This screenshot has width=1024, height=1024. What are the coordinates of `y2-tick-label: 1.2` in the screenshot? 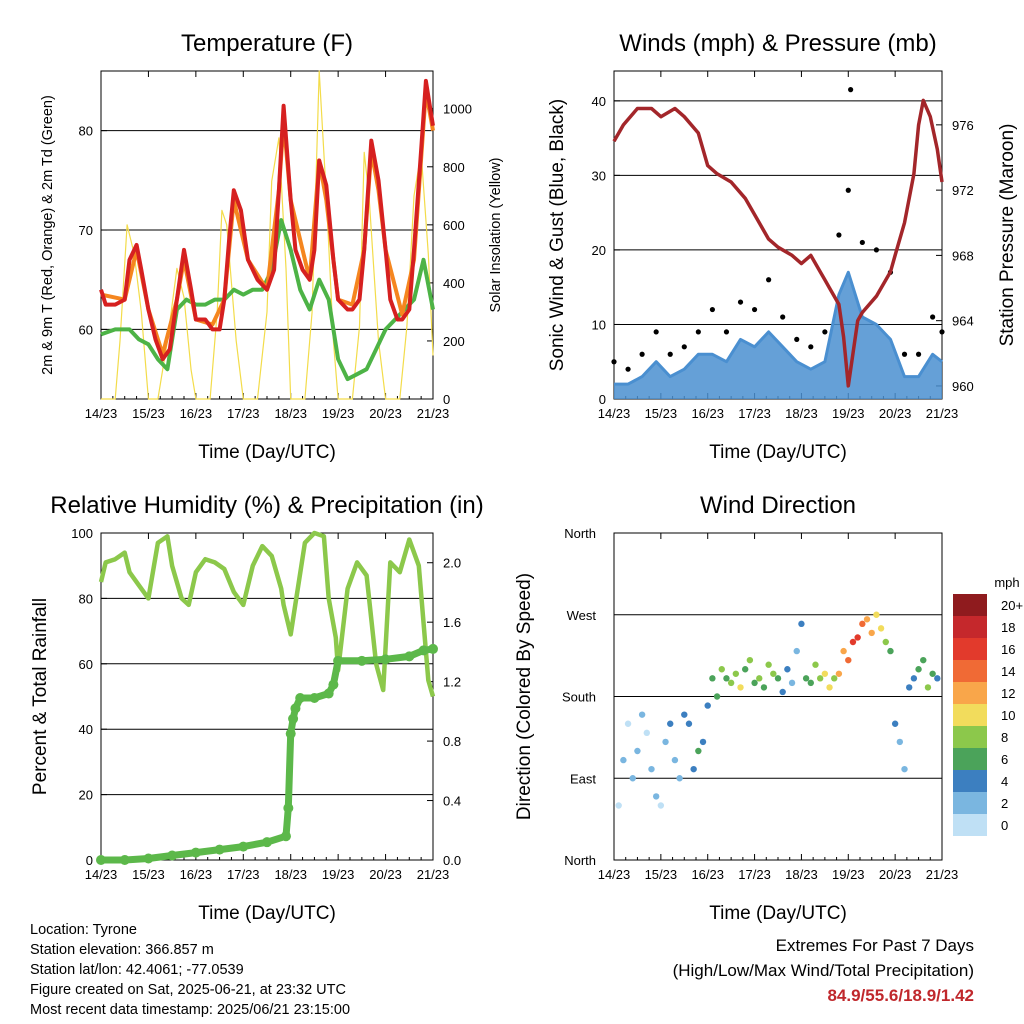 It's located at (452, 682).